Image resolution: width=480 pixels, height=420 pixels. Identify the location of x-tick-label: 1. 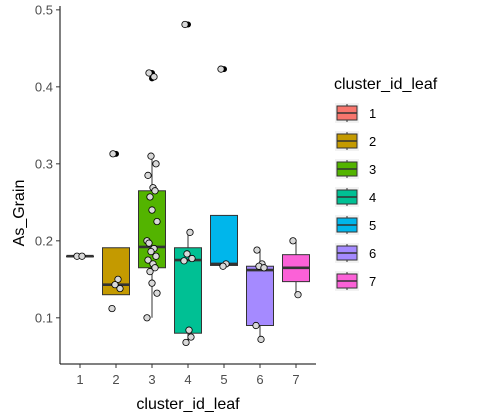
(79, 379).